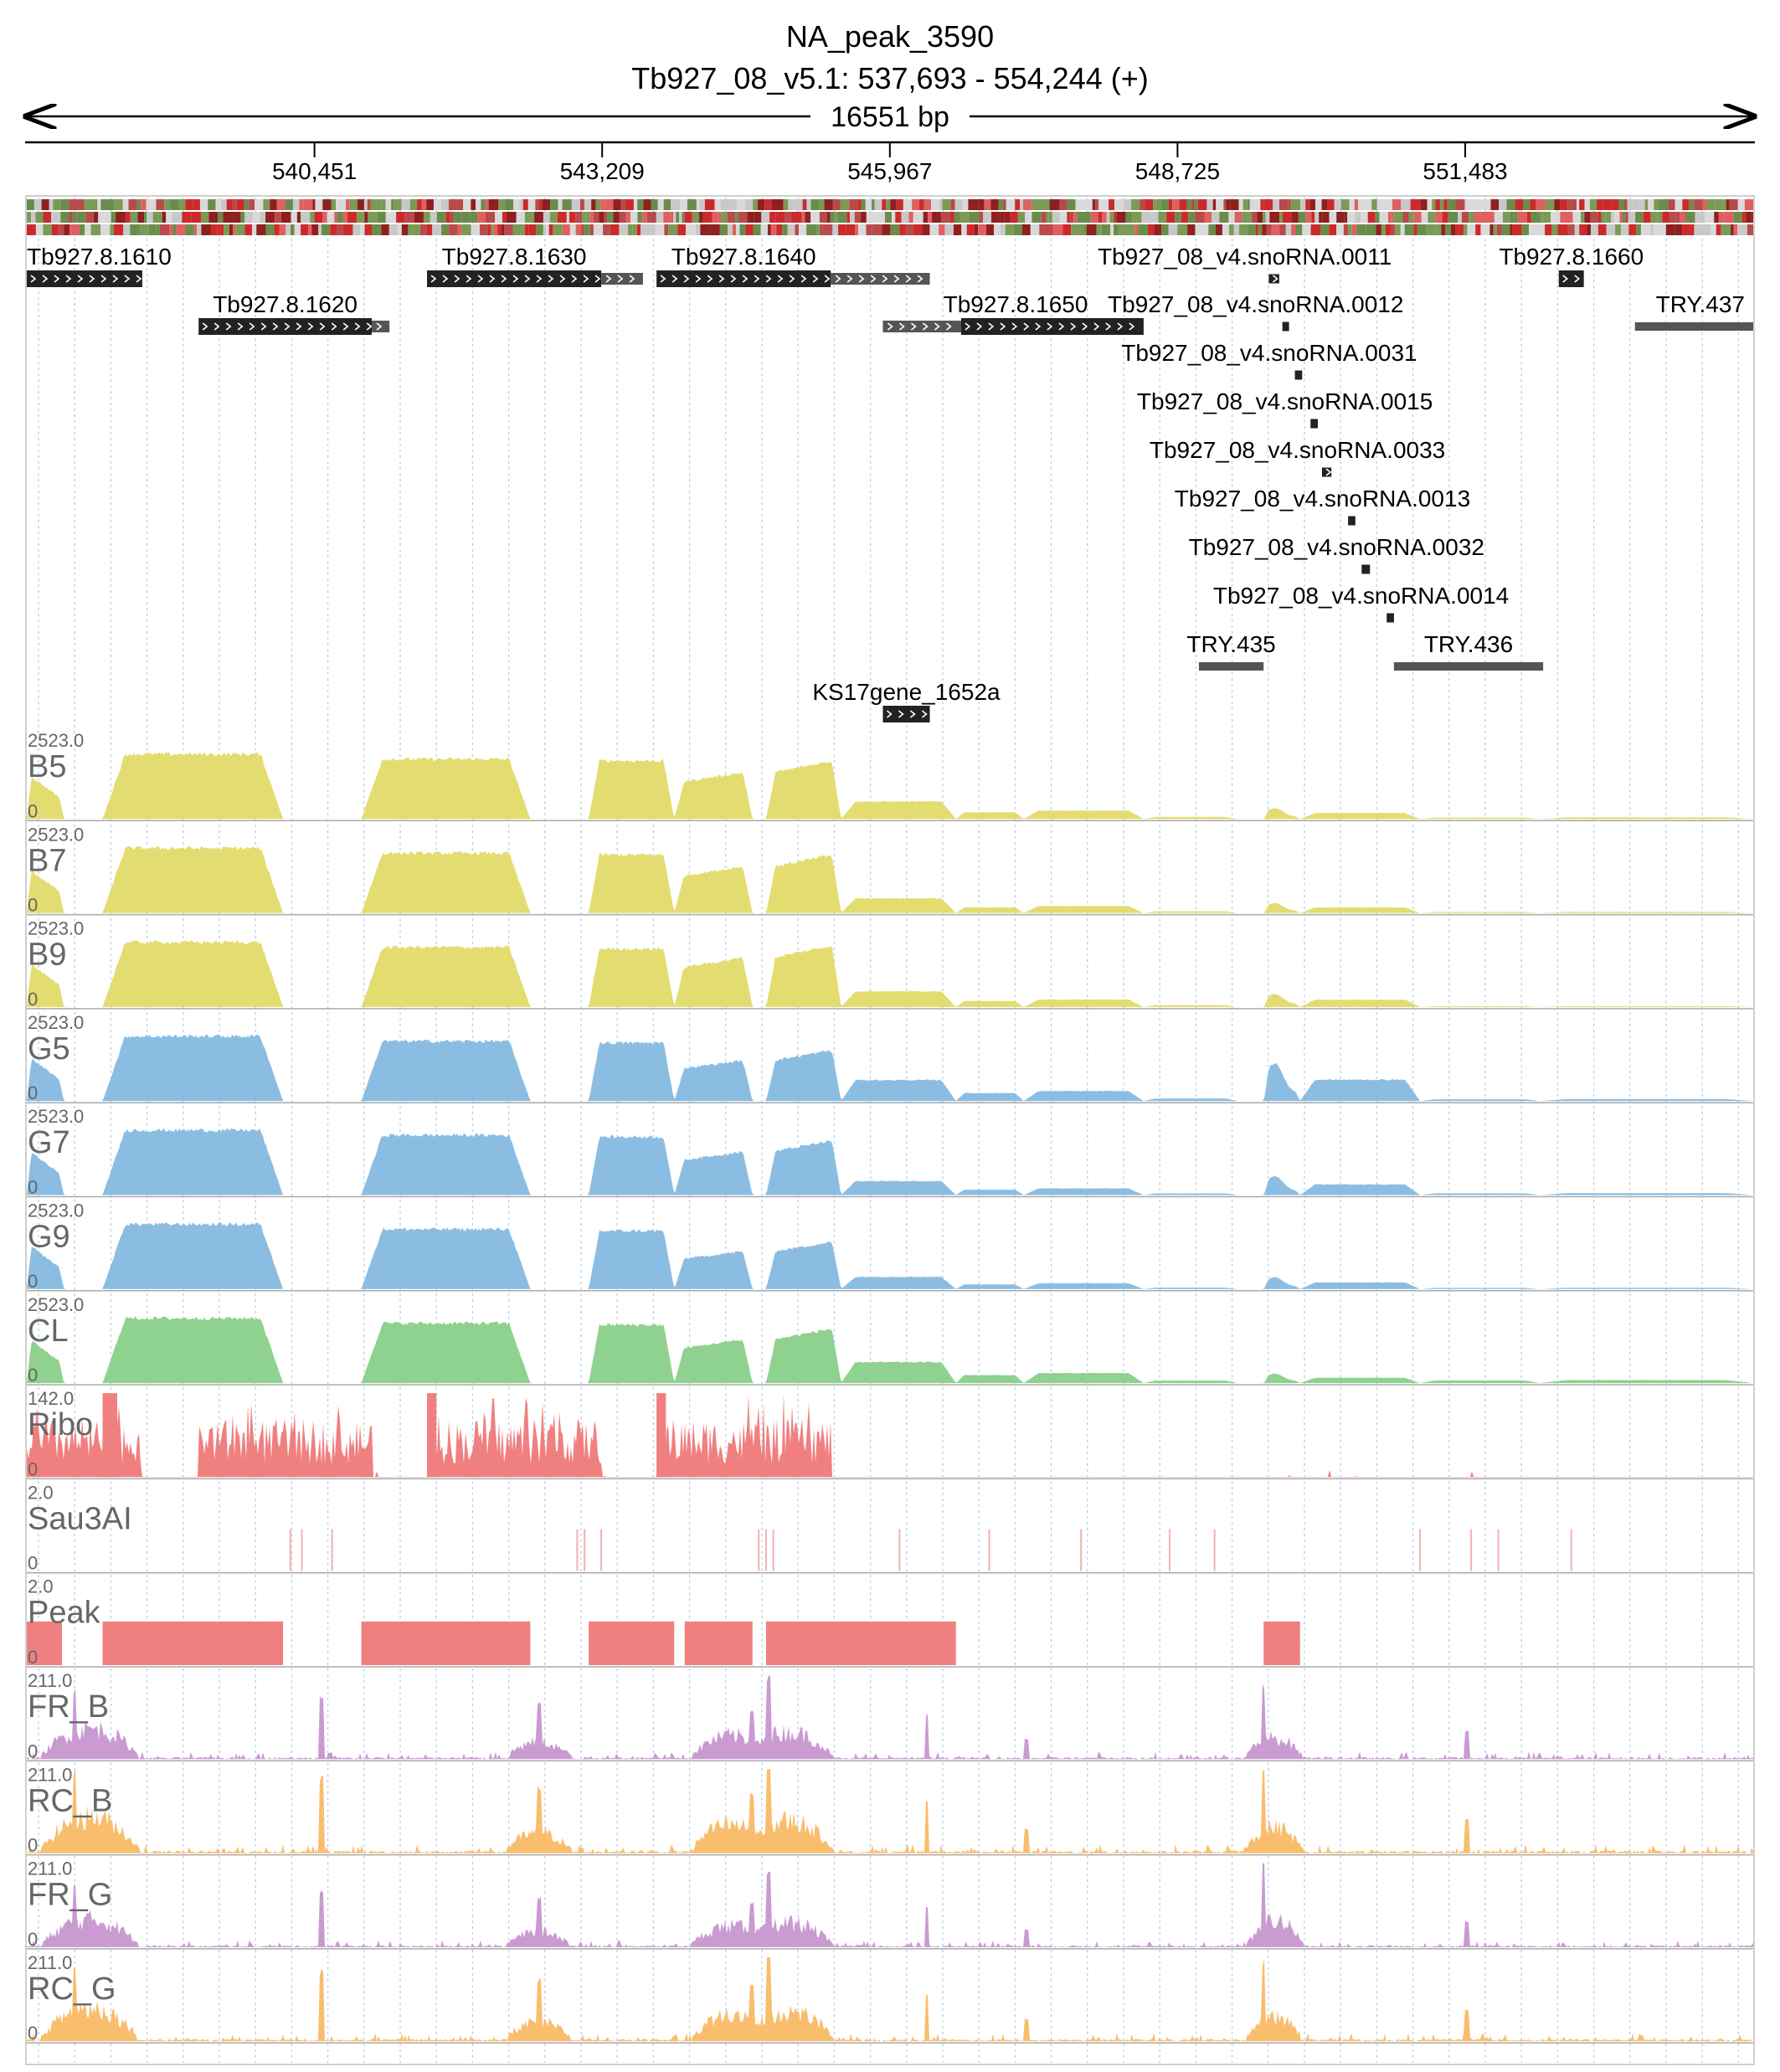 The width and height of the screenshot is (1780, 2072). I want to click on gene-feature: Tb927.8.1640, so click(793, 265).